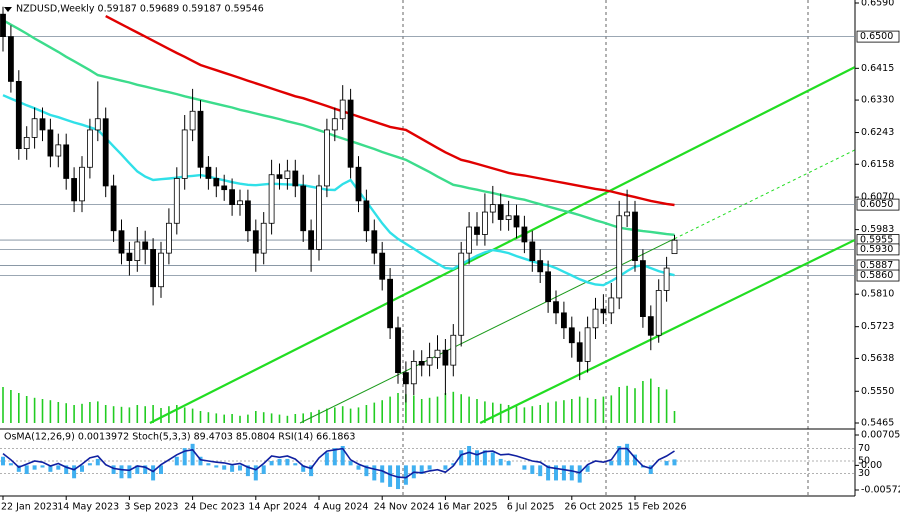  What do you see at coordinates (871, 465) in the screenshot?
I see `osma-tick-label: 0.00` at bounding box center [871, 465].